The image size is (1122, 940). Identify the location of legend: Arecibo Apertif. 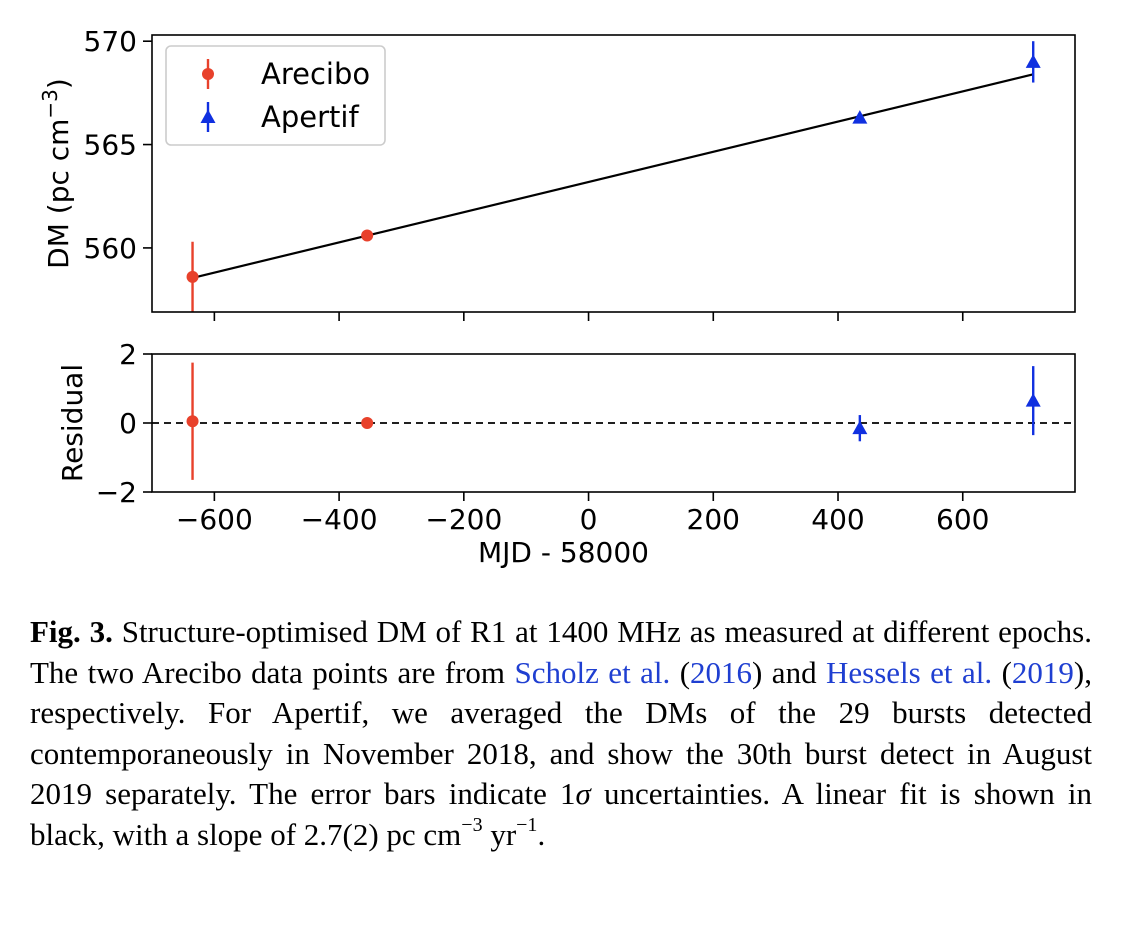
(275, 95).